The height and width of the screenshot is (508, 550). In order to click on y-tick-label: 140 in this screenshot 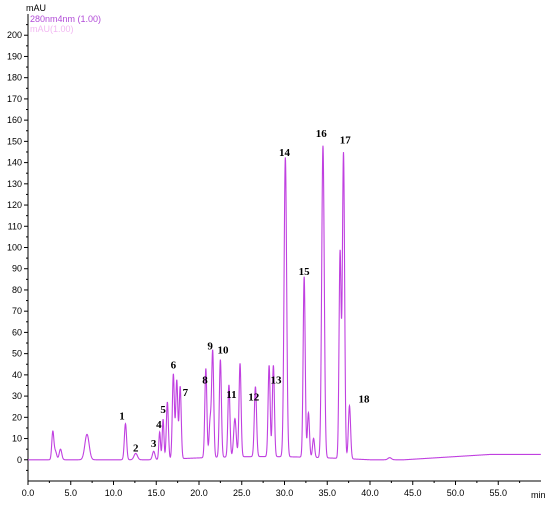, I will do `click(14, 163)`.